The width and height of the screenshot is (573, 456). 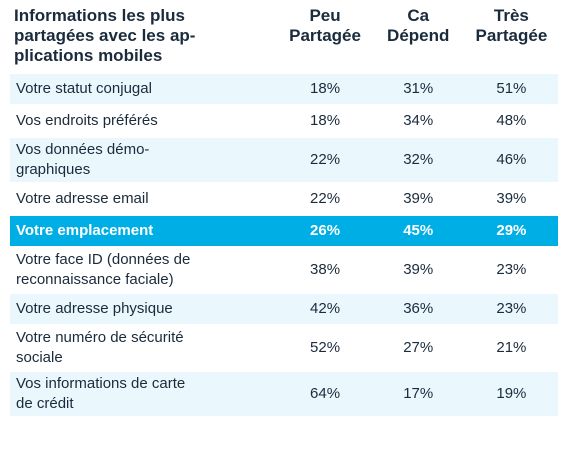 I want to click on row-label: Vos endroits préférés, so click(x=144, y=122).